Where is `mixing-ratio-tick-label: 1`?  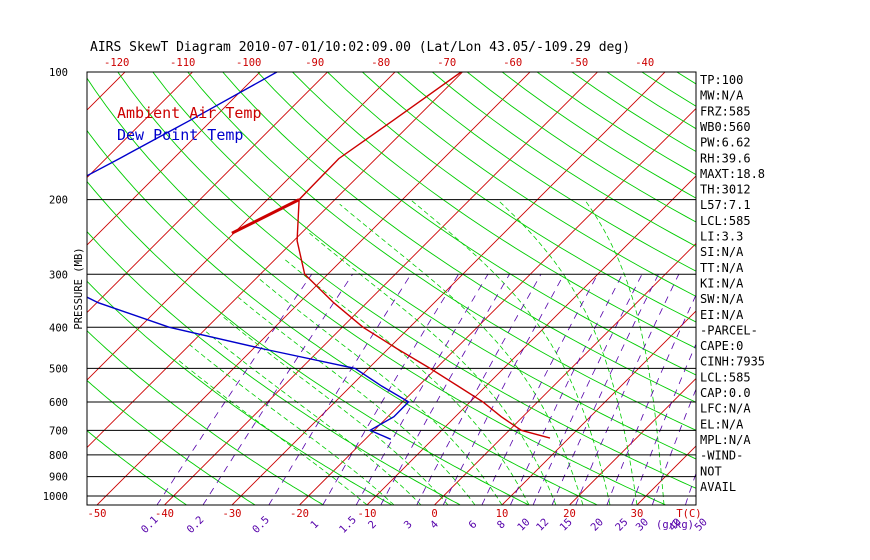 mixing-ratio-tick-label: 1 is located at coordinates (314, 524).